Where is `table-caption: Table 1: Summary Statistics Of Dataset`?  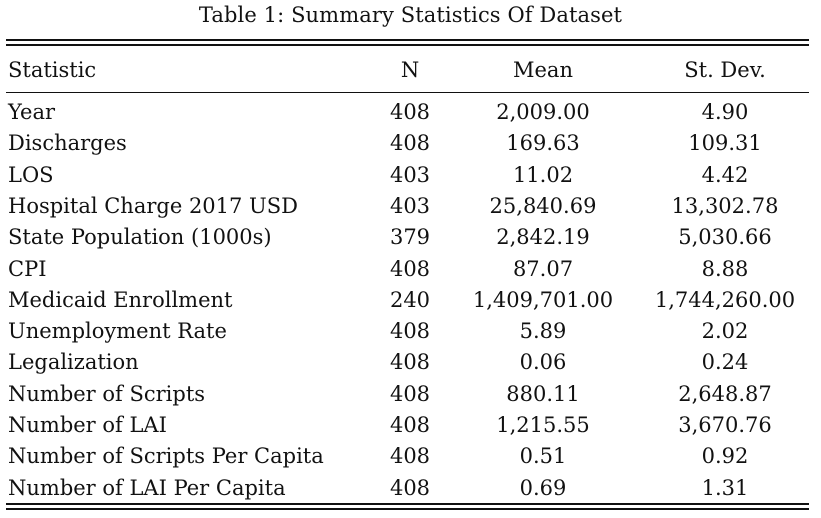 table-caption: Table 1: Summary Statistics Of Dataset is located at coordinates (410, 15).